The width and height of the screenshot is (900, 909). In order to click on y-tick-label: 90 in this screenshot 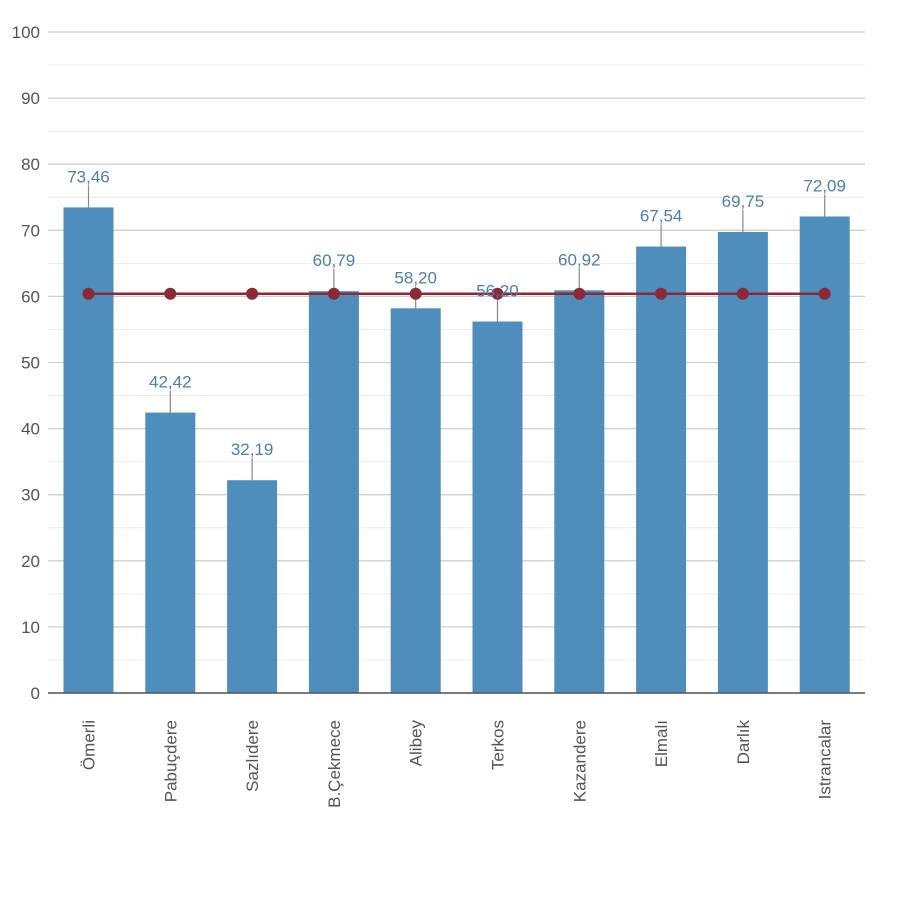, I will do `click(30, 98)`.